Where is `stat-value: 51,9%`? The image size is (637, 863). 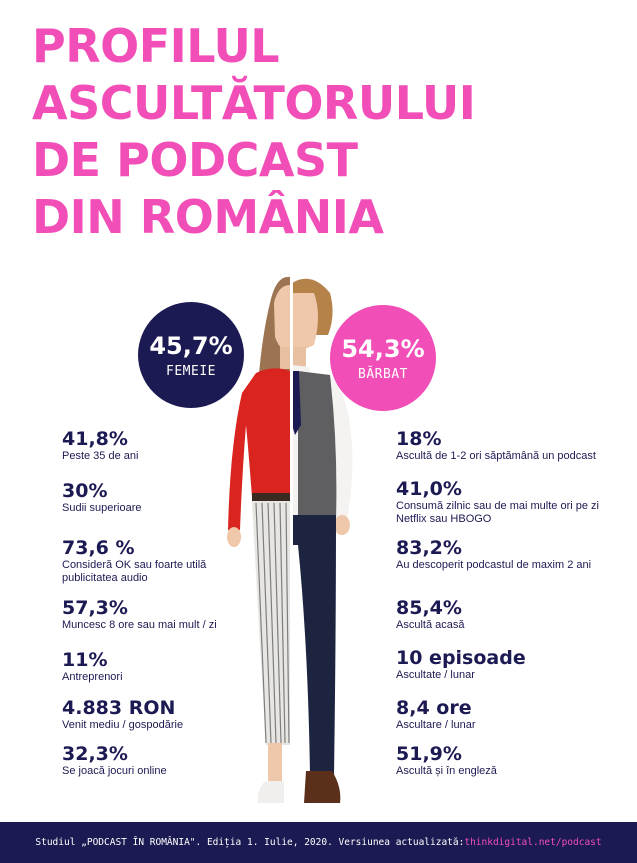
stat-value: 51,9% is located at coordinates (429, 754).